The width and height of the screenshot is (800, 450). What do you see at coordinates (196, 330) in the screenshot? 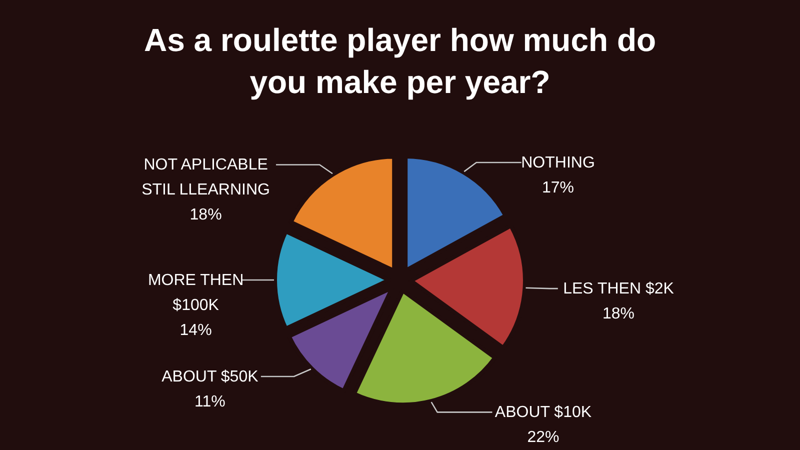
I see `data-label: 14%` at bounding box center [196, 330].